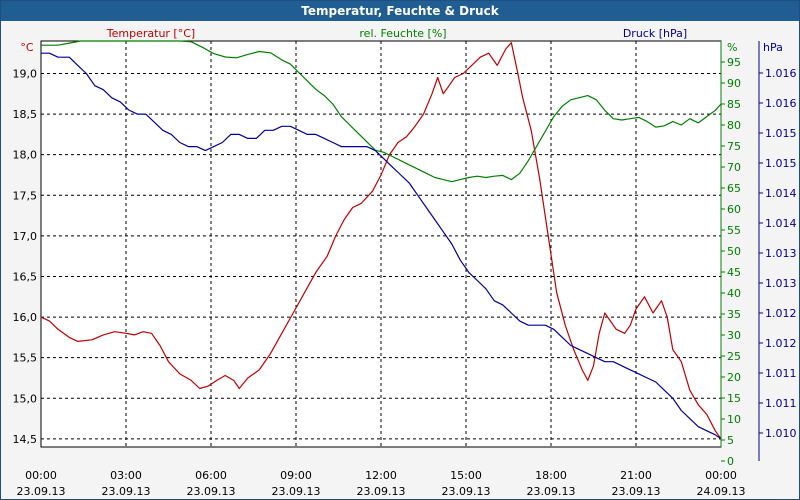  I want to click on y-tick-humidity: 80, so click(734, 125).